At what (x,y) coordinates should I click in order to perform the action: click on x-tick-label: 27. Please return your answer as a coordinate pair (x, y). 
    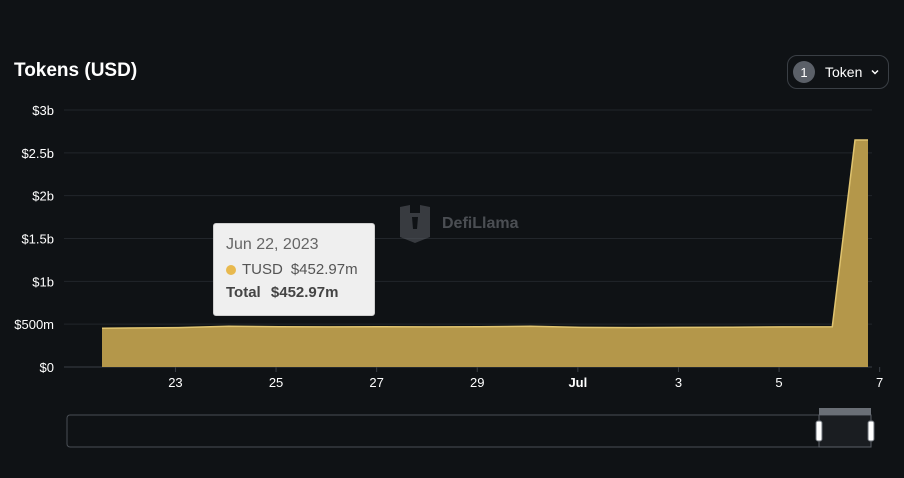
    Looking at the image, I should click on (376, 382).